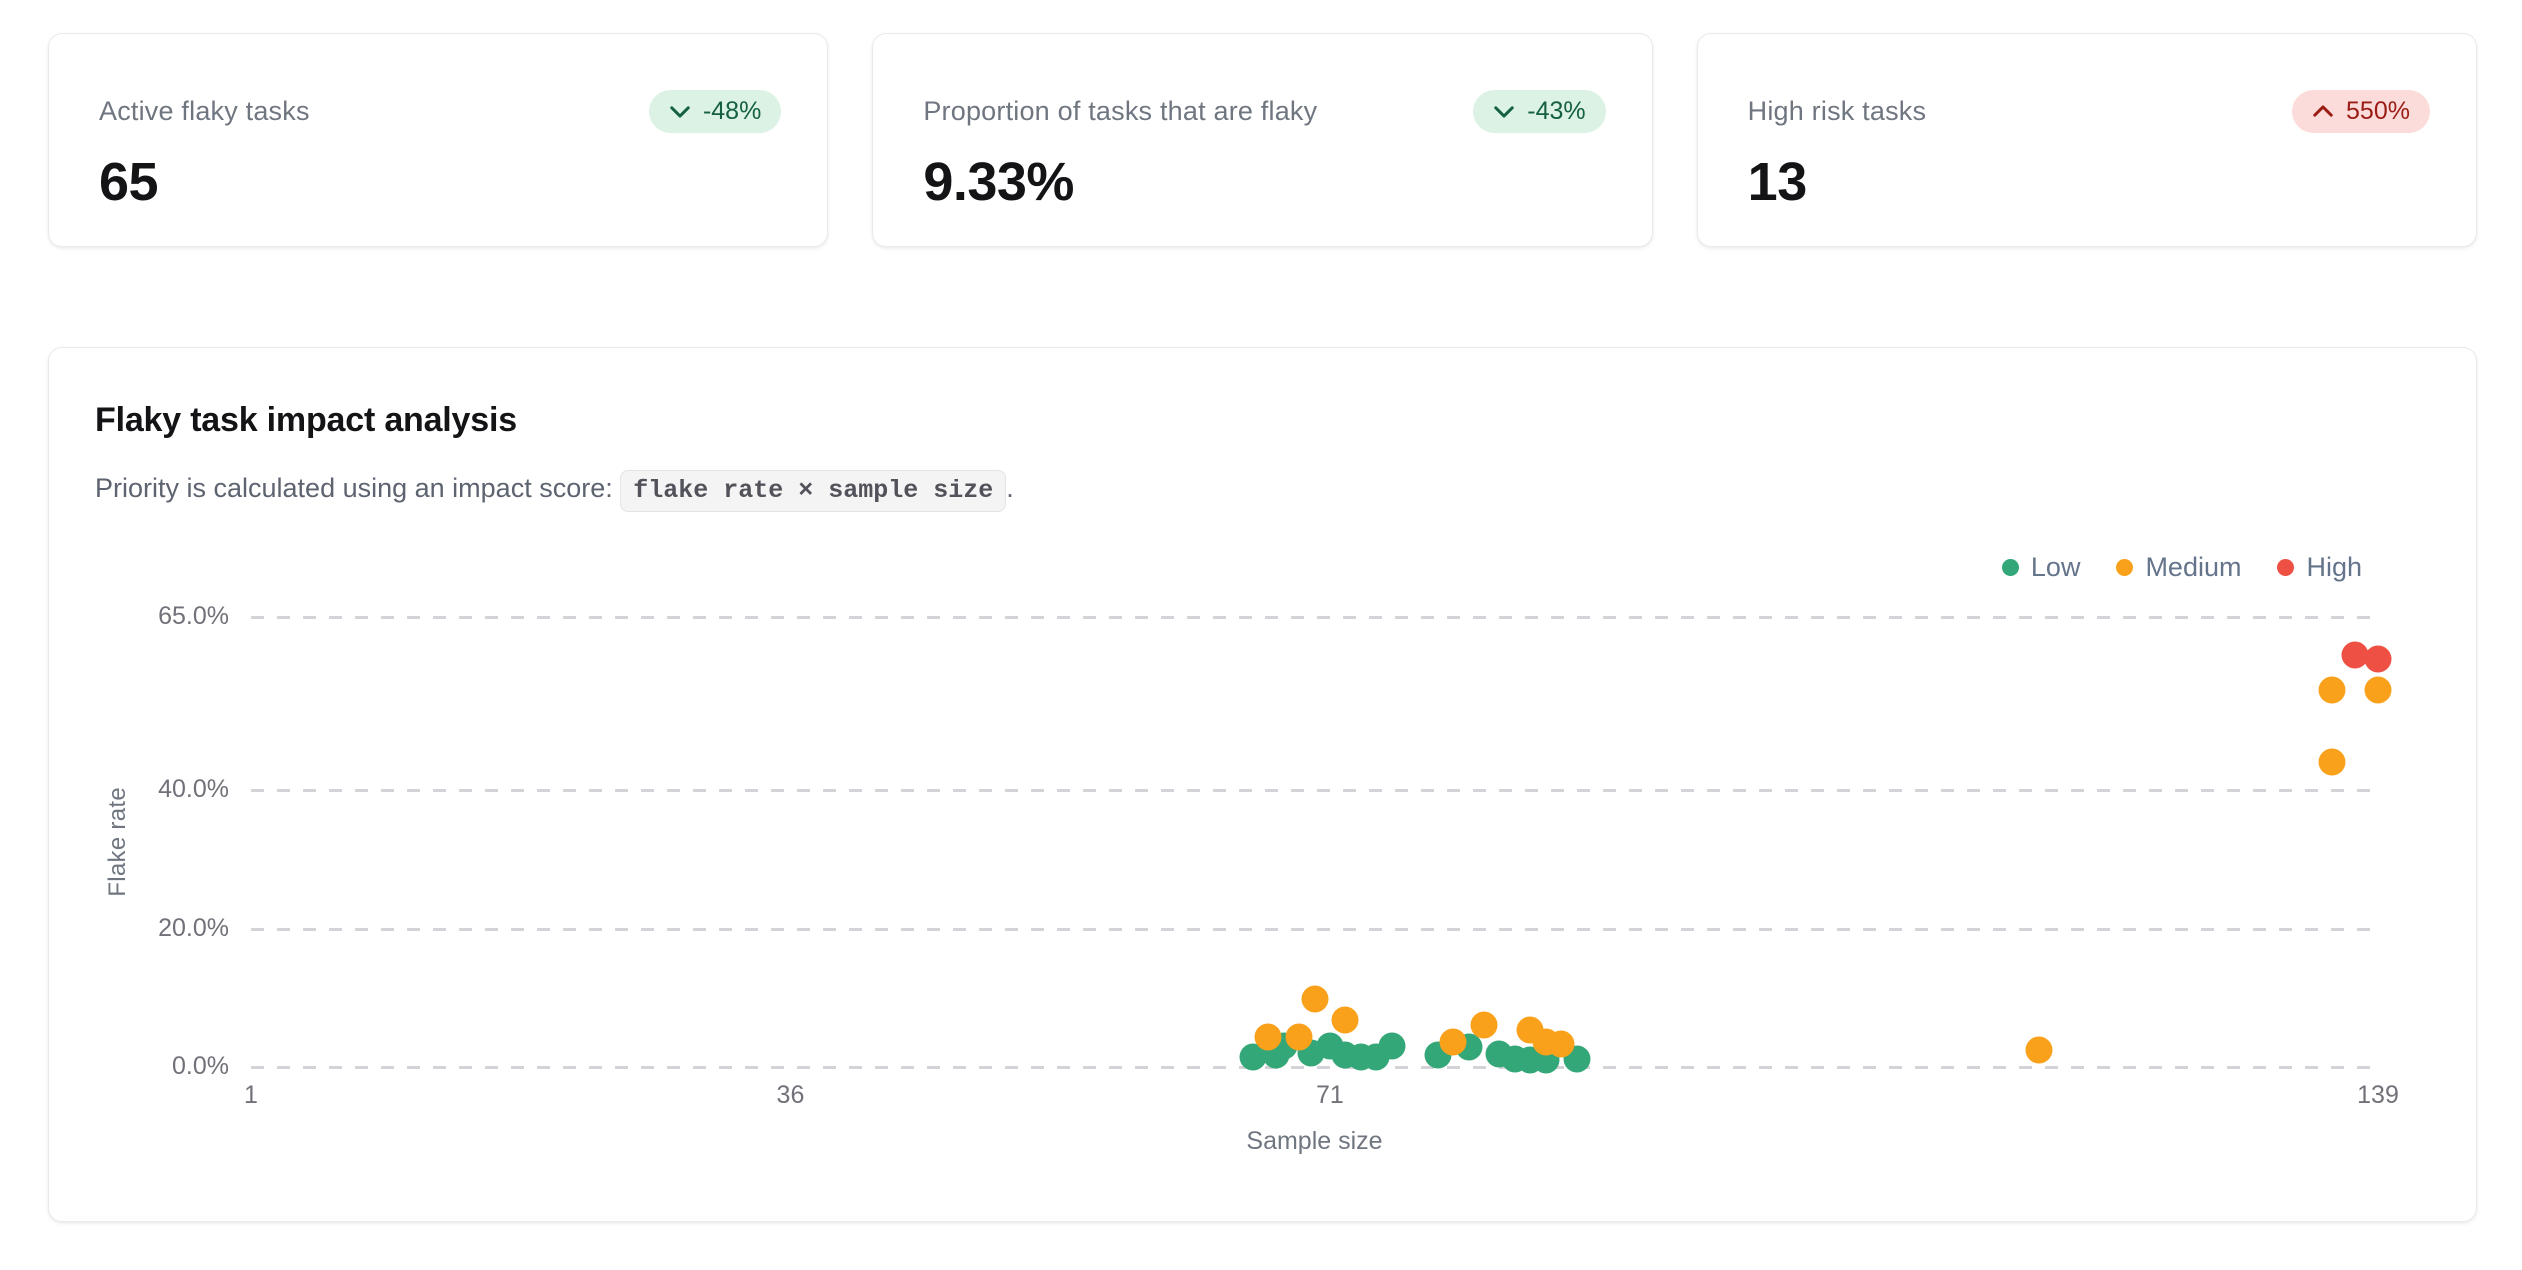  Describe the element at coordinates (193, 788) in the screenshot. I see `y-tick-label: 40.0%` at that location.